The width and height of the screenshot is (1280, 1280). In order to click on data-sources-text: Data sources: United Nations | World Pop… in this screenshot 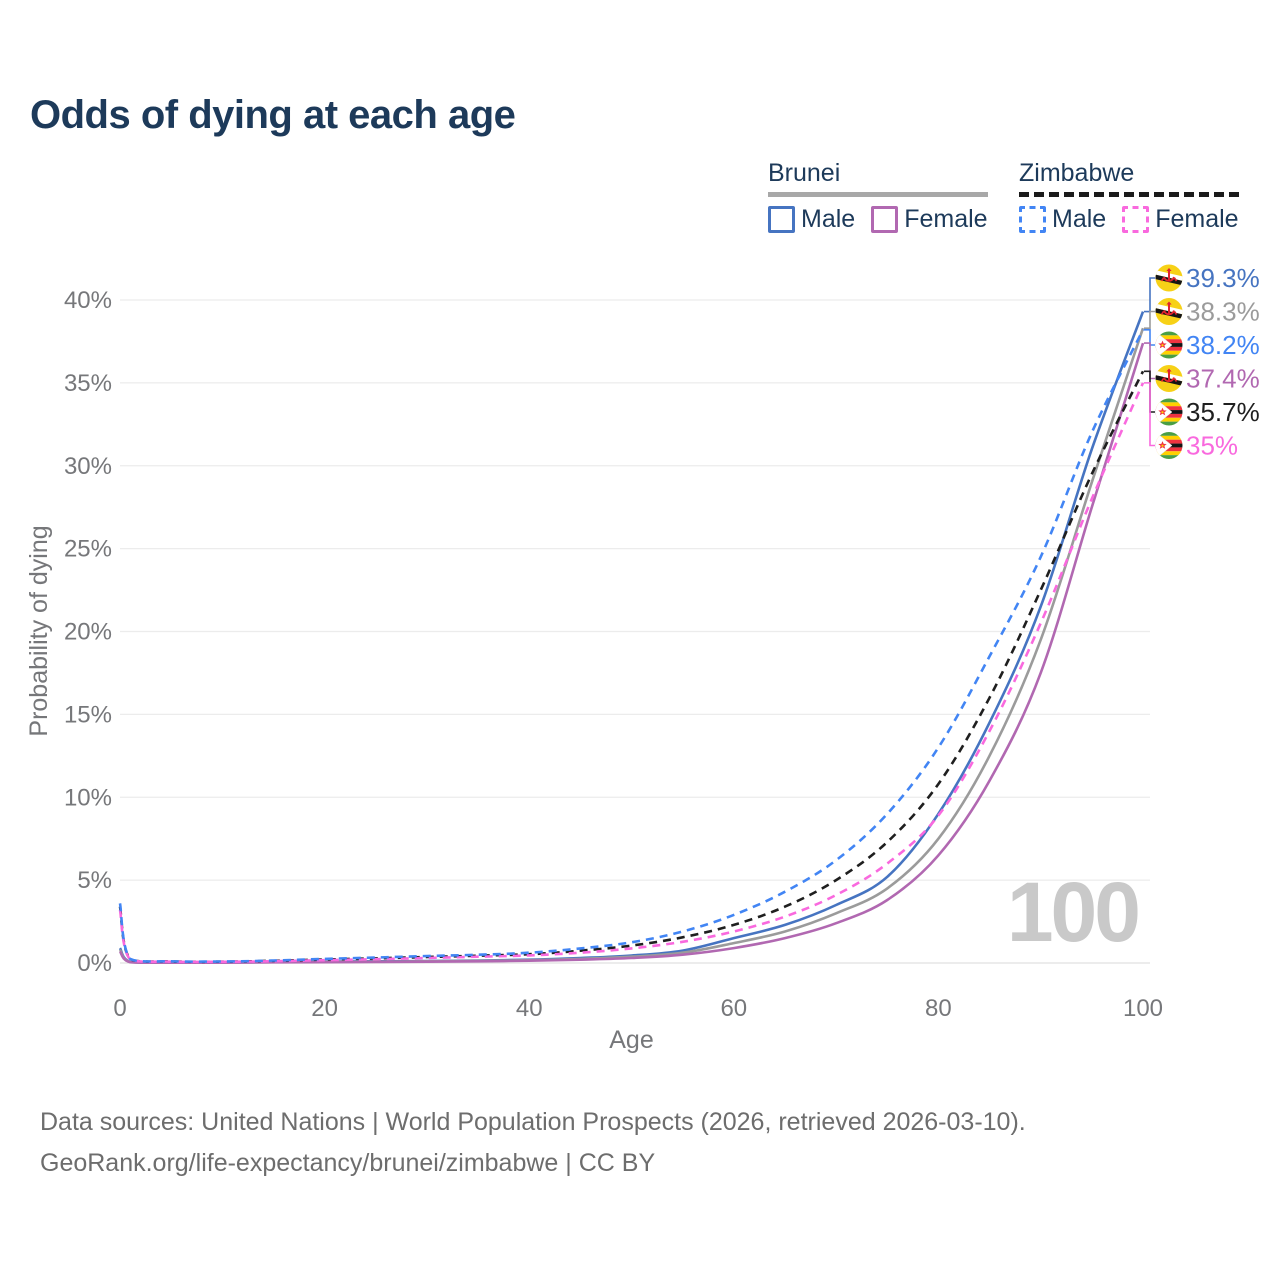, I will do `click(533, 1122)`.